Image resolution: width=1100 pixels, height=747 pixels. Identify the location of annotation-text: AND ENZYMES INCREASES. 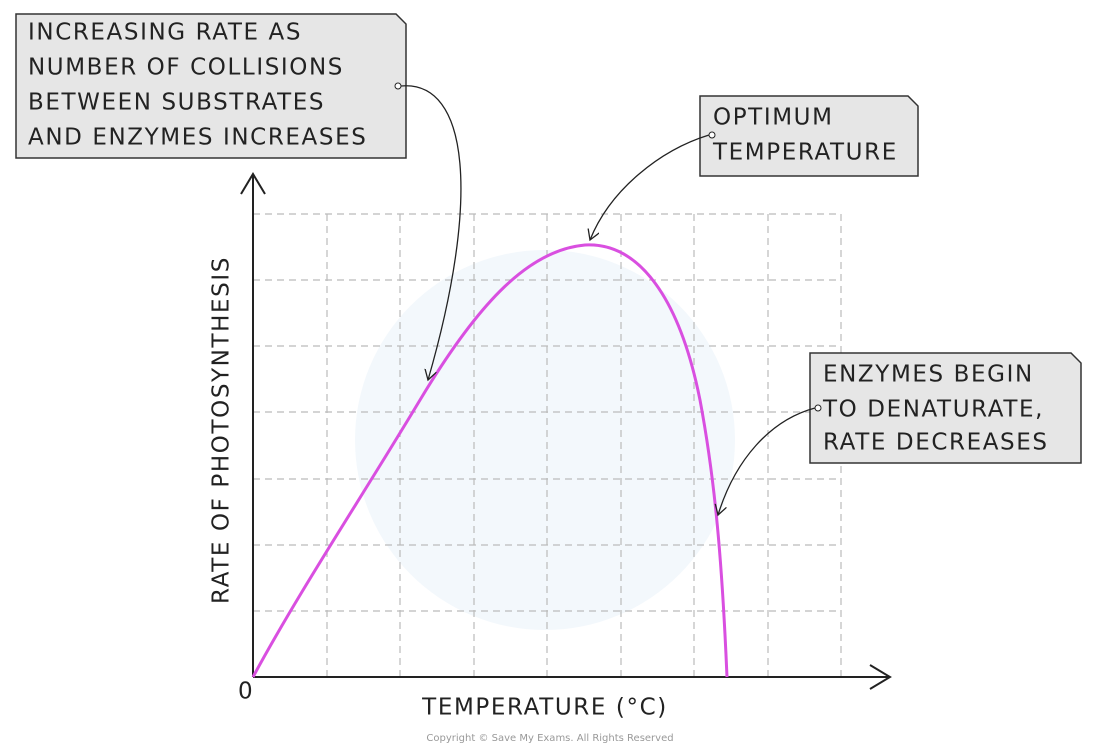
(197, 138).